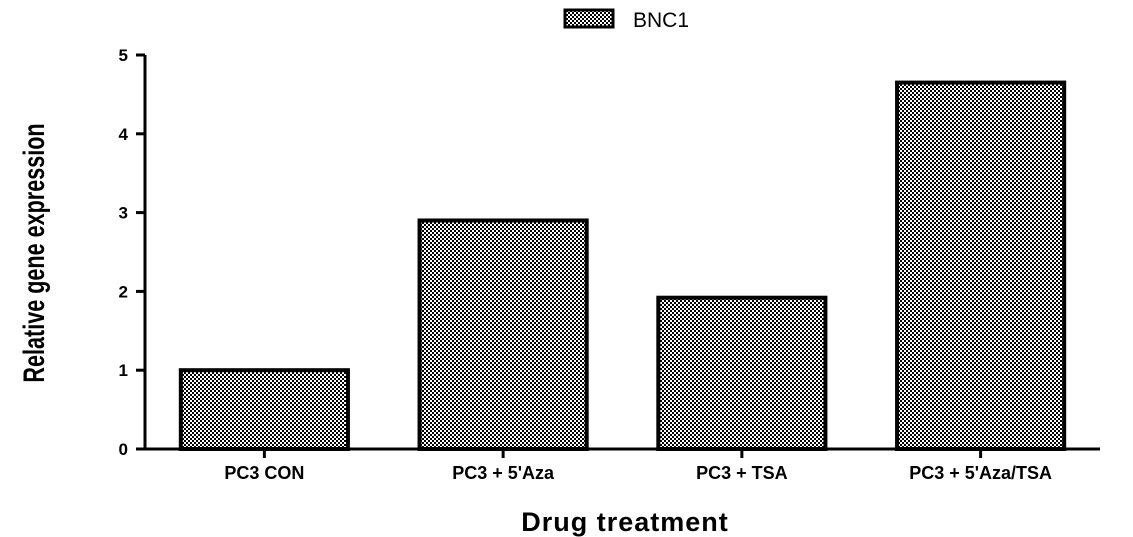 The image size is (1133, 537). Describe the element at coordinates (123, 370) in the screenshot. I see `y-tick-label: 1` at that location.